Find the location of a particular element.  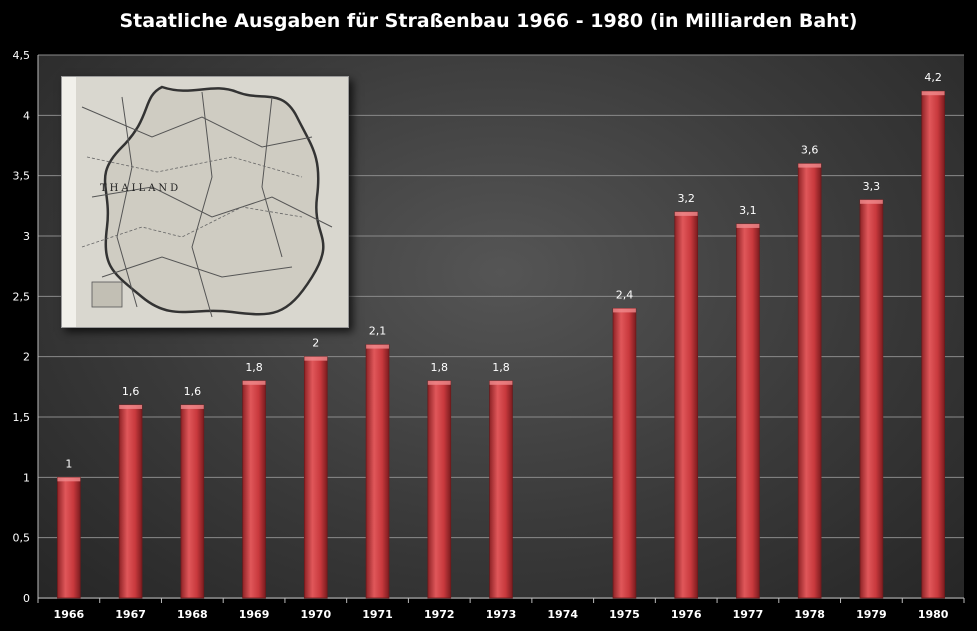

y-tick-label: 3,5 is located at coordinates (22, 176).